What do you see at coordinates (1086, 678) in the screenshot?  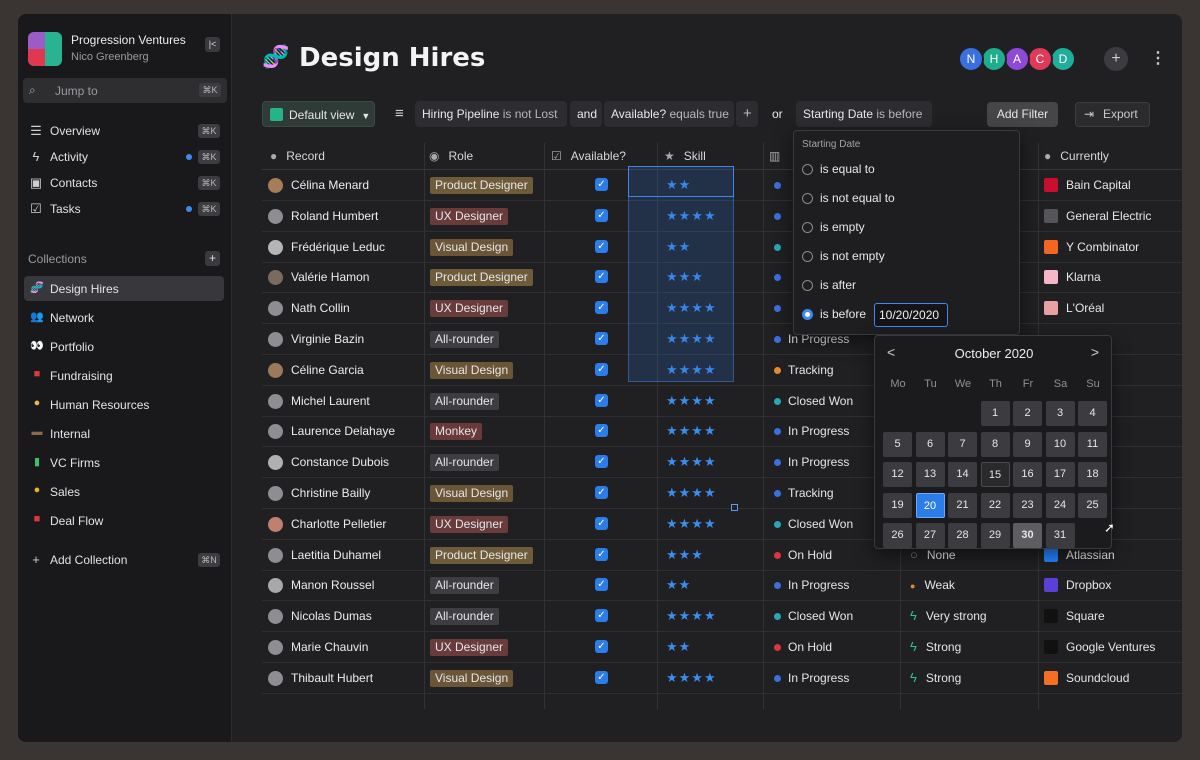 I see `company-cell: Soundcloud` at bounding box center [1086, 678].